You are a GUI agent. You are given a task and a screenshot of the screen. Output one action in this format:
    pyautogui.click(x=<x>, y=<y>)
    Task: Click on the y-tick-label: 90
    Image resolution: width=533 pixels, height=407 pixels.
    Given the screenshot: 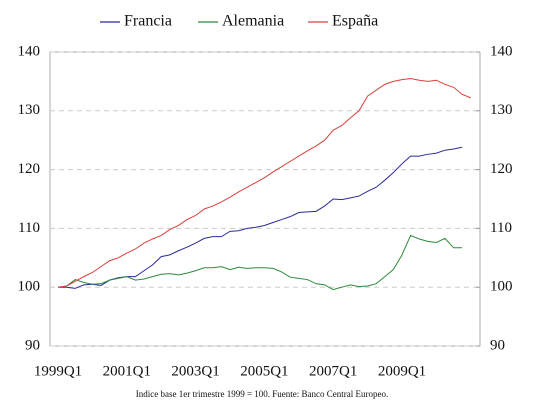 What is the action you would take?
    pyautogui.click(x=32, y=345)
    